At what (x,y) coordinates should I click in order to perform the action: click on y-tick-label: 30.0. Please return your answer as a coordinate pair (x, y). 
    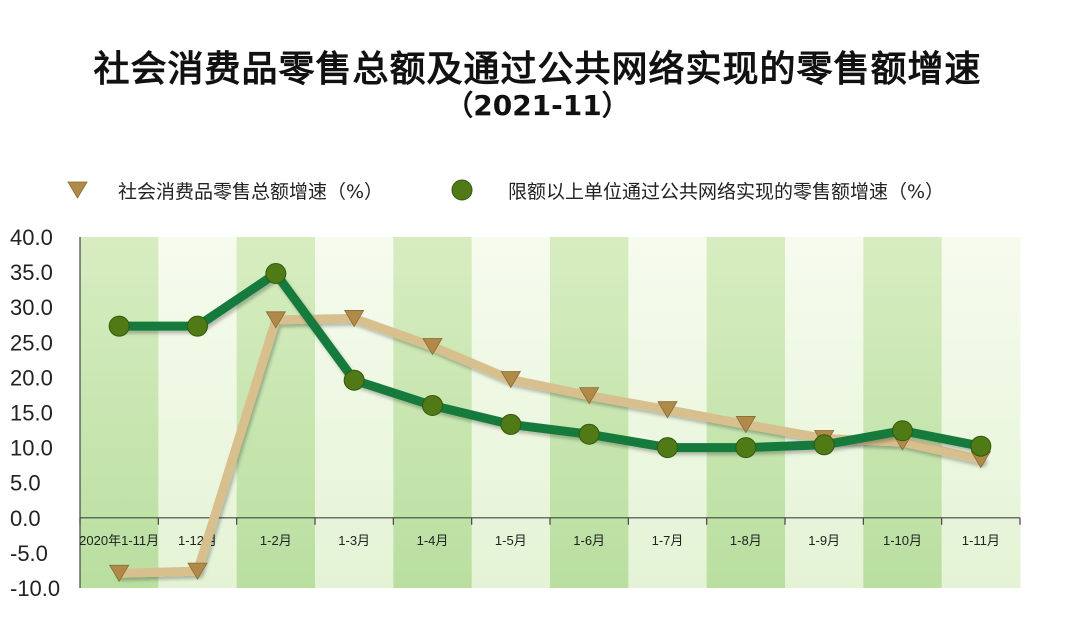
    Looking at the image, I should click on (31, 307).